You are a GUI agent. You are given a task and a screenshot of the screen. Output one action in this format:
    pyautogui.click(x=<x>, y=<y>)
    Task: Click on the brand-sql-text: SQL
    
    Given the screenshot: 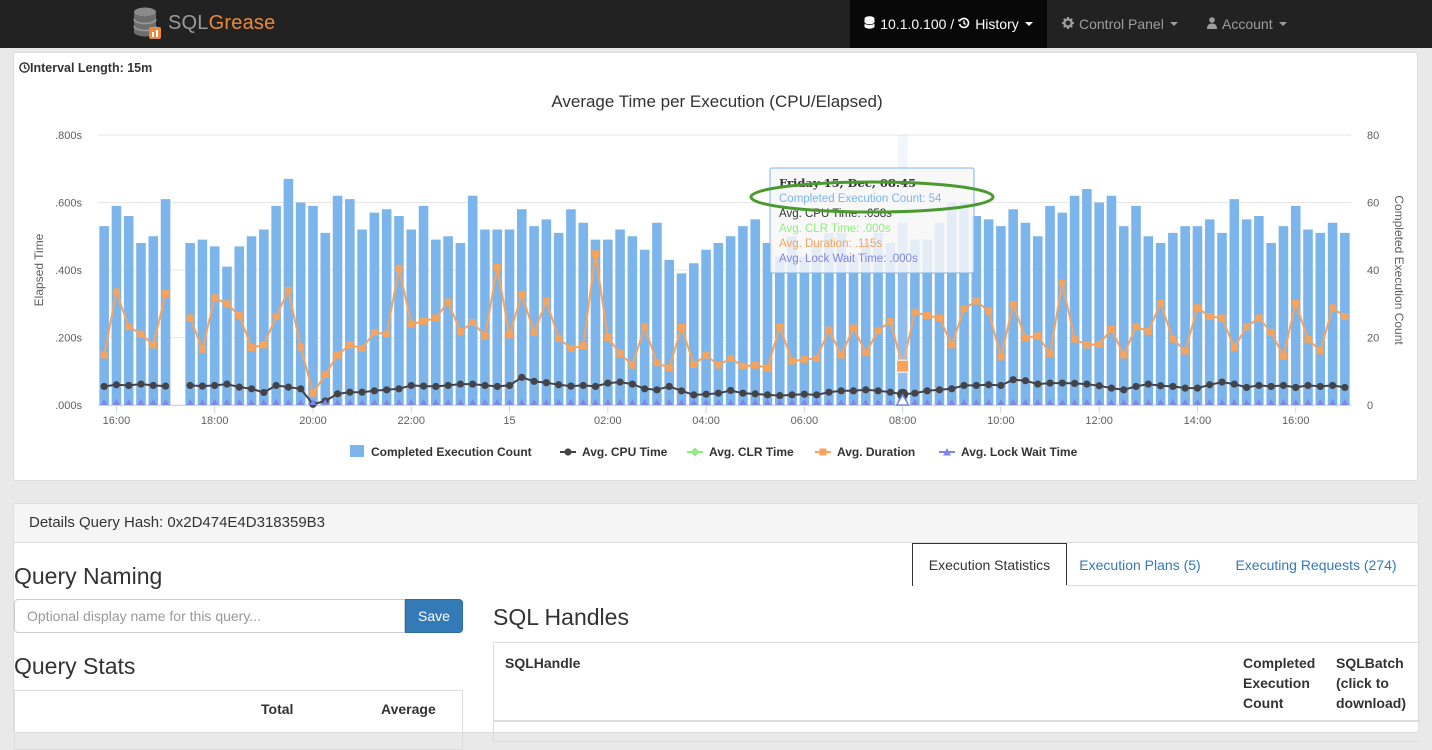 What is the action you would take?
    pyautogui.click(x=188, y=22)
    